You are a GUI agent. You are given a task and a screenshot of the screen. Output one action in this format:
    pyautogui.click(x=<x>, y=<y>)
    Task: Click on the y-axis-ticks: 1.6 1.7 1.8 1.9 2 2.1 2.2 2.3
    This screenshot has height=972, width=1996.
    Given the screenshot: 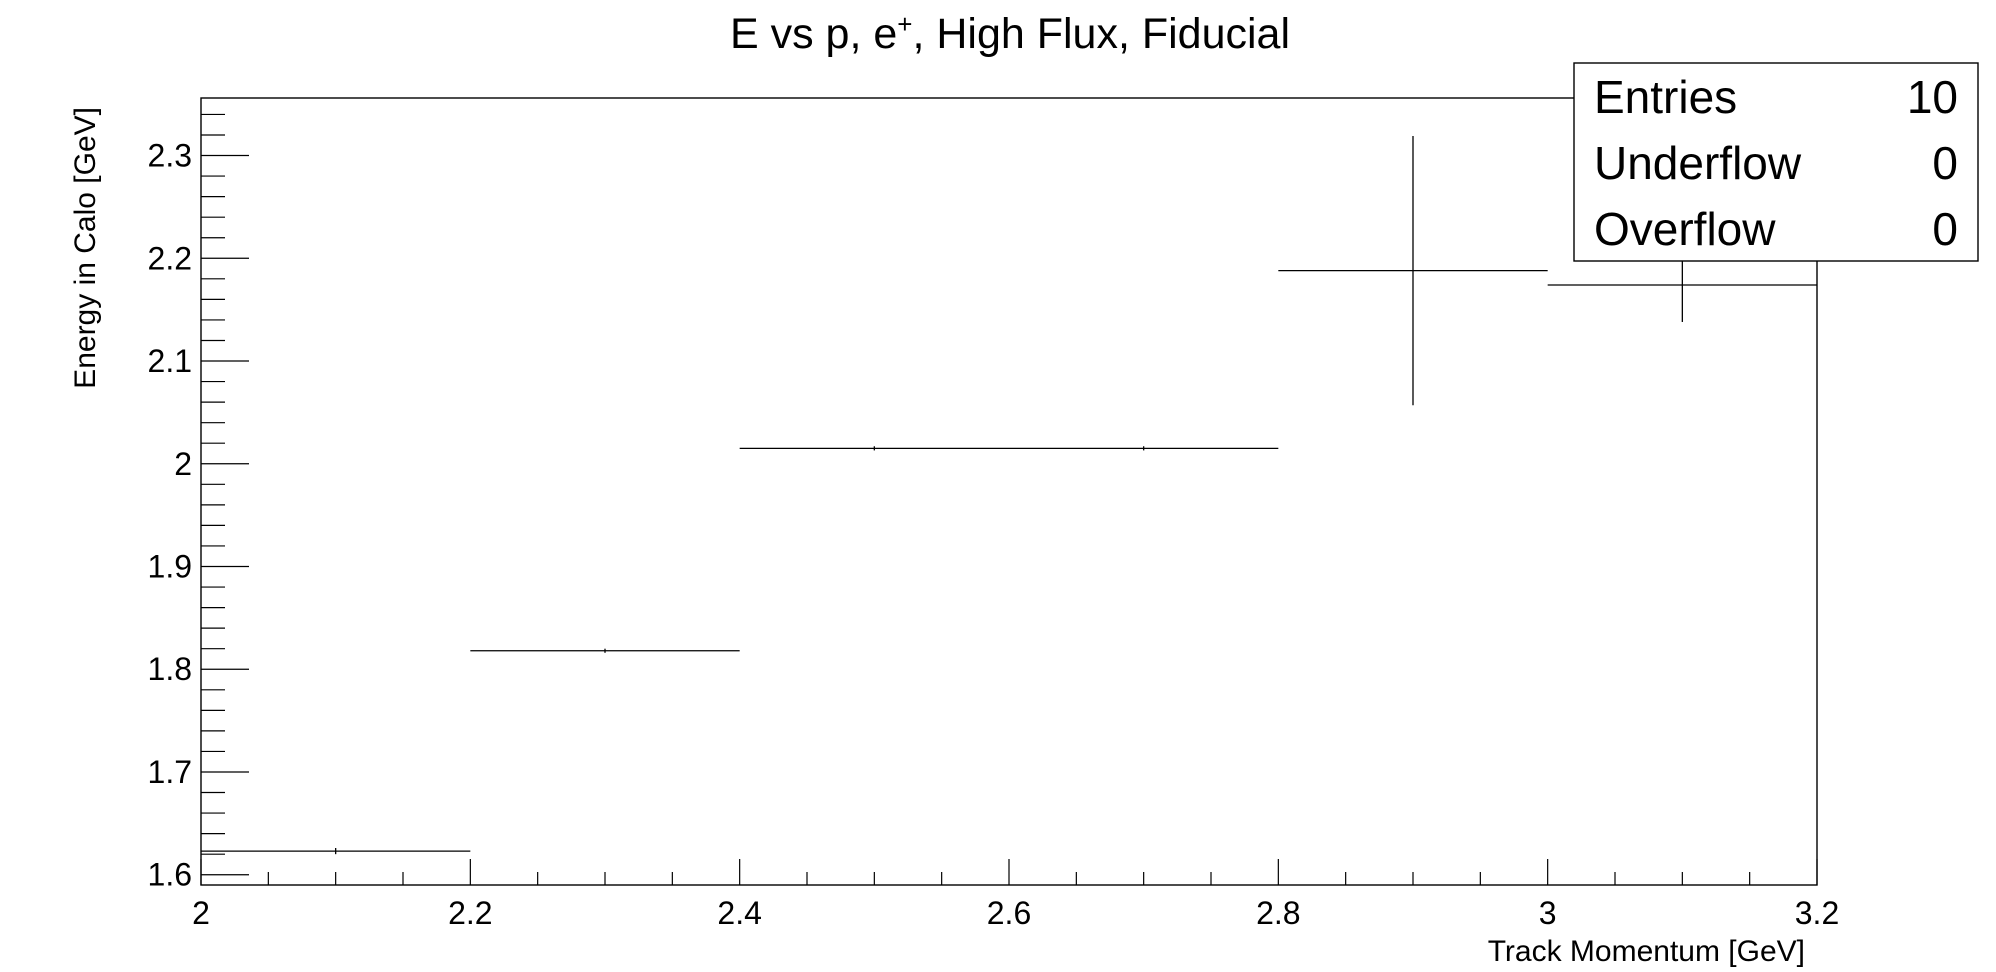 What is the action you would take?
    pyautogui.click(x=198, y=503)
    